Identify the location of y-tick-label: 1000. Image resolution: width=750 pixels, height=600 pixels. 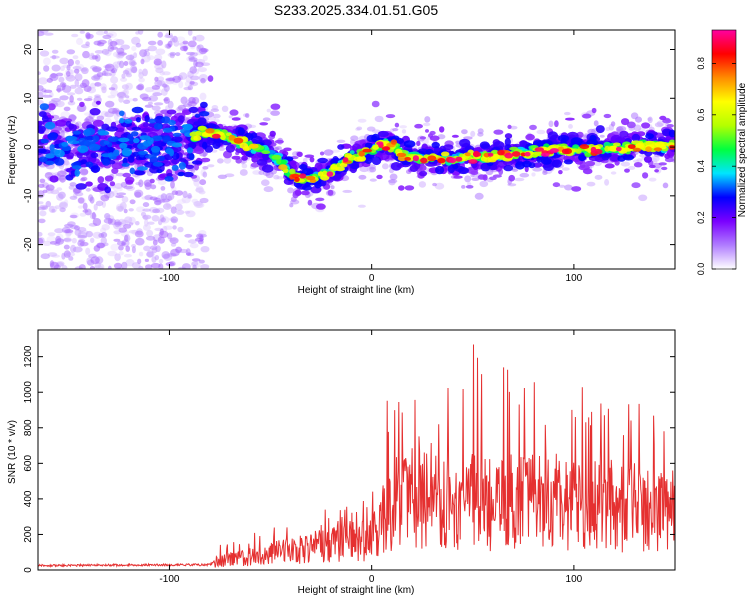
(28, 392).